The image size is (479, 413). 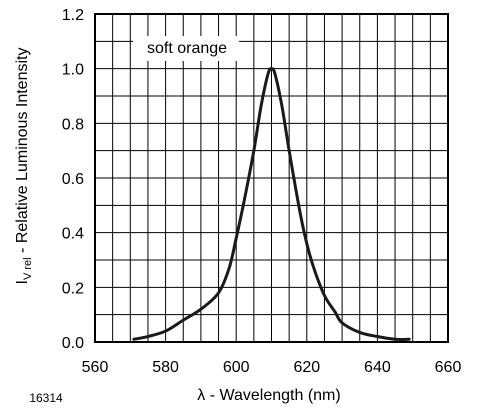 I want to click on x-axis-label: λ - Wavelength (nm), so click(x=268, y=395).